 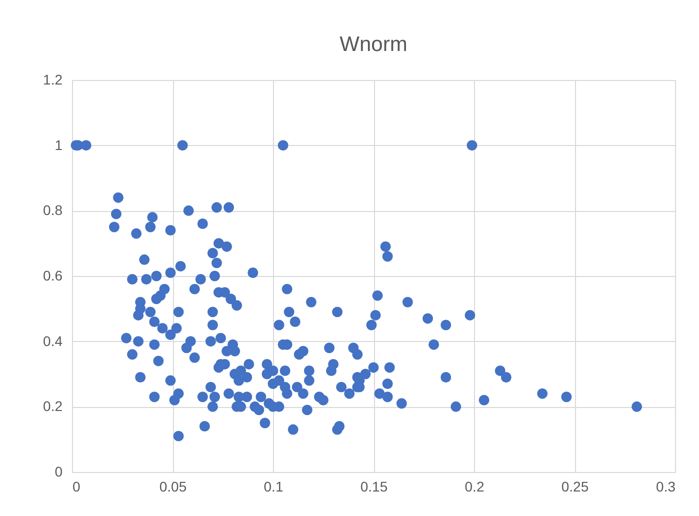 What do you see at coordinates (53, 80) in the screenshot?
I see `y-tick-label: 1.2` at bounding box center [53, 80].